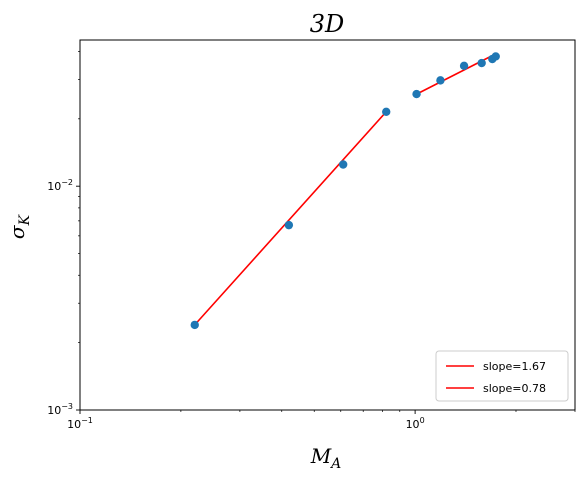 The width and height of the screenshot is (588, 477). I want to click on legend-label-1: slope=1.67, so click(514, 366).